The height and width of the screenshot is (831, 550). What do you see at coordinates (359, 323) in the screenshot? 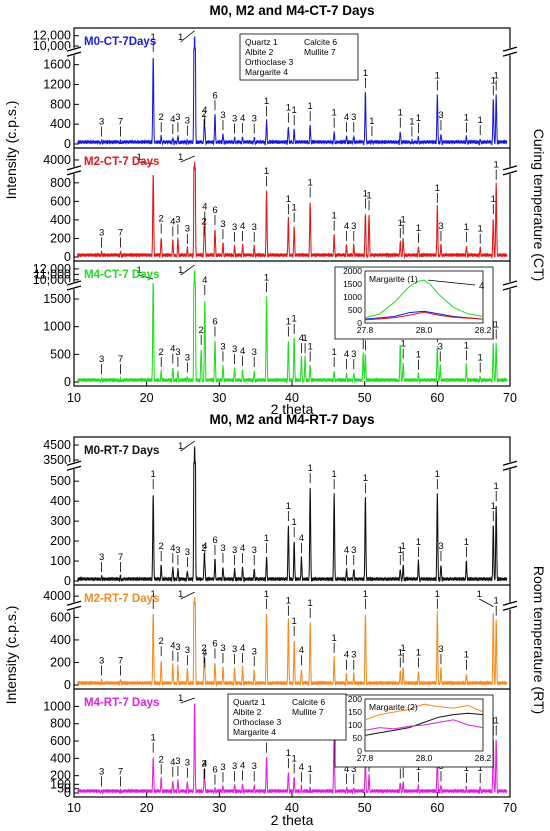
I see `inset-y-tick-label: 0` at bounding box center [359, 323].